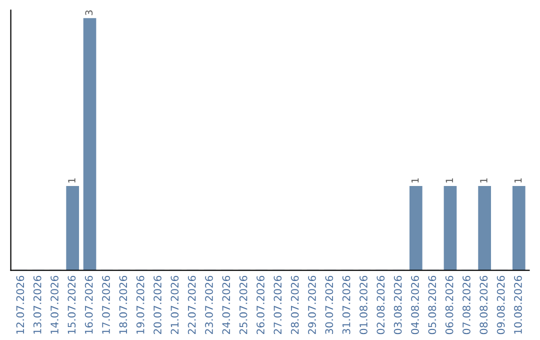  What do you see at coordinates (346, 305) in the screenshot?
I see `x-tick-label: 31.07.2026` at bounding box center [346, 305].